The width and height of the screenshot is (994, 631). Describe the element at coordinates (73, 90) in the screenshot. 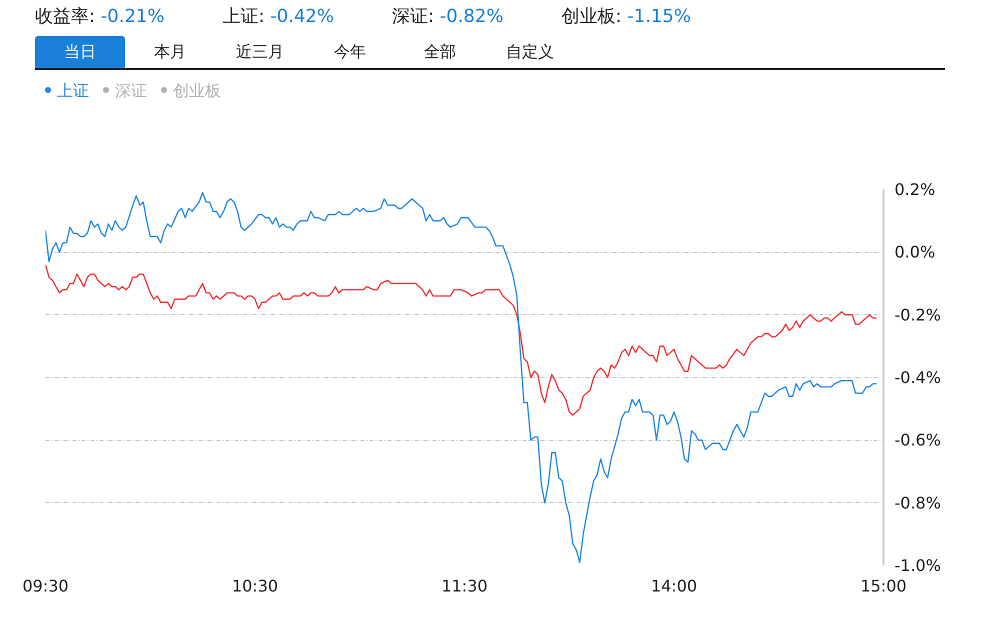

I see `legend-label: 上证` at that location.